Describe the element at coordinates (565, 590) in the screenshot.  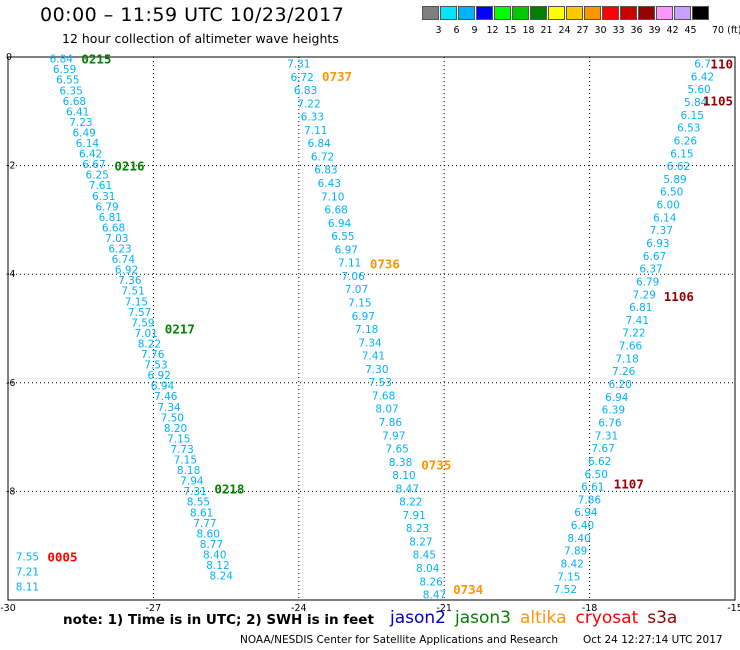
I see `wave-height-value: 7.52` at that location.